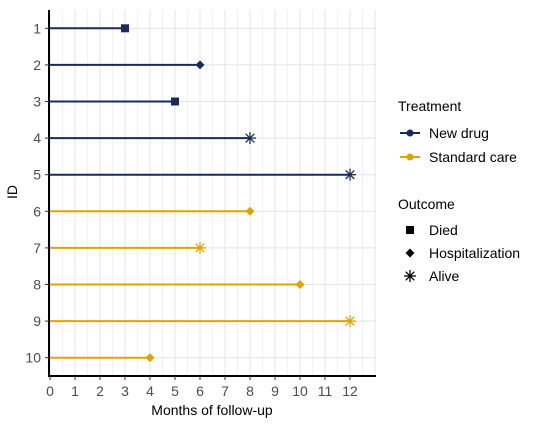 This screenshot has width=546, height=426. What do you see at coordinates (37, 138) in the screenshot?
I see `y-tick-label: 4` at bounding box center [37, 138].